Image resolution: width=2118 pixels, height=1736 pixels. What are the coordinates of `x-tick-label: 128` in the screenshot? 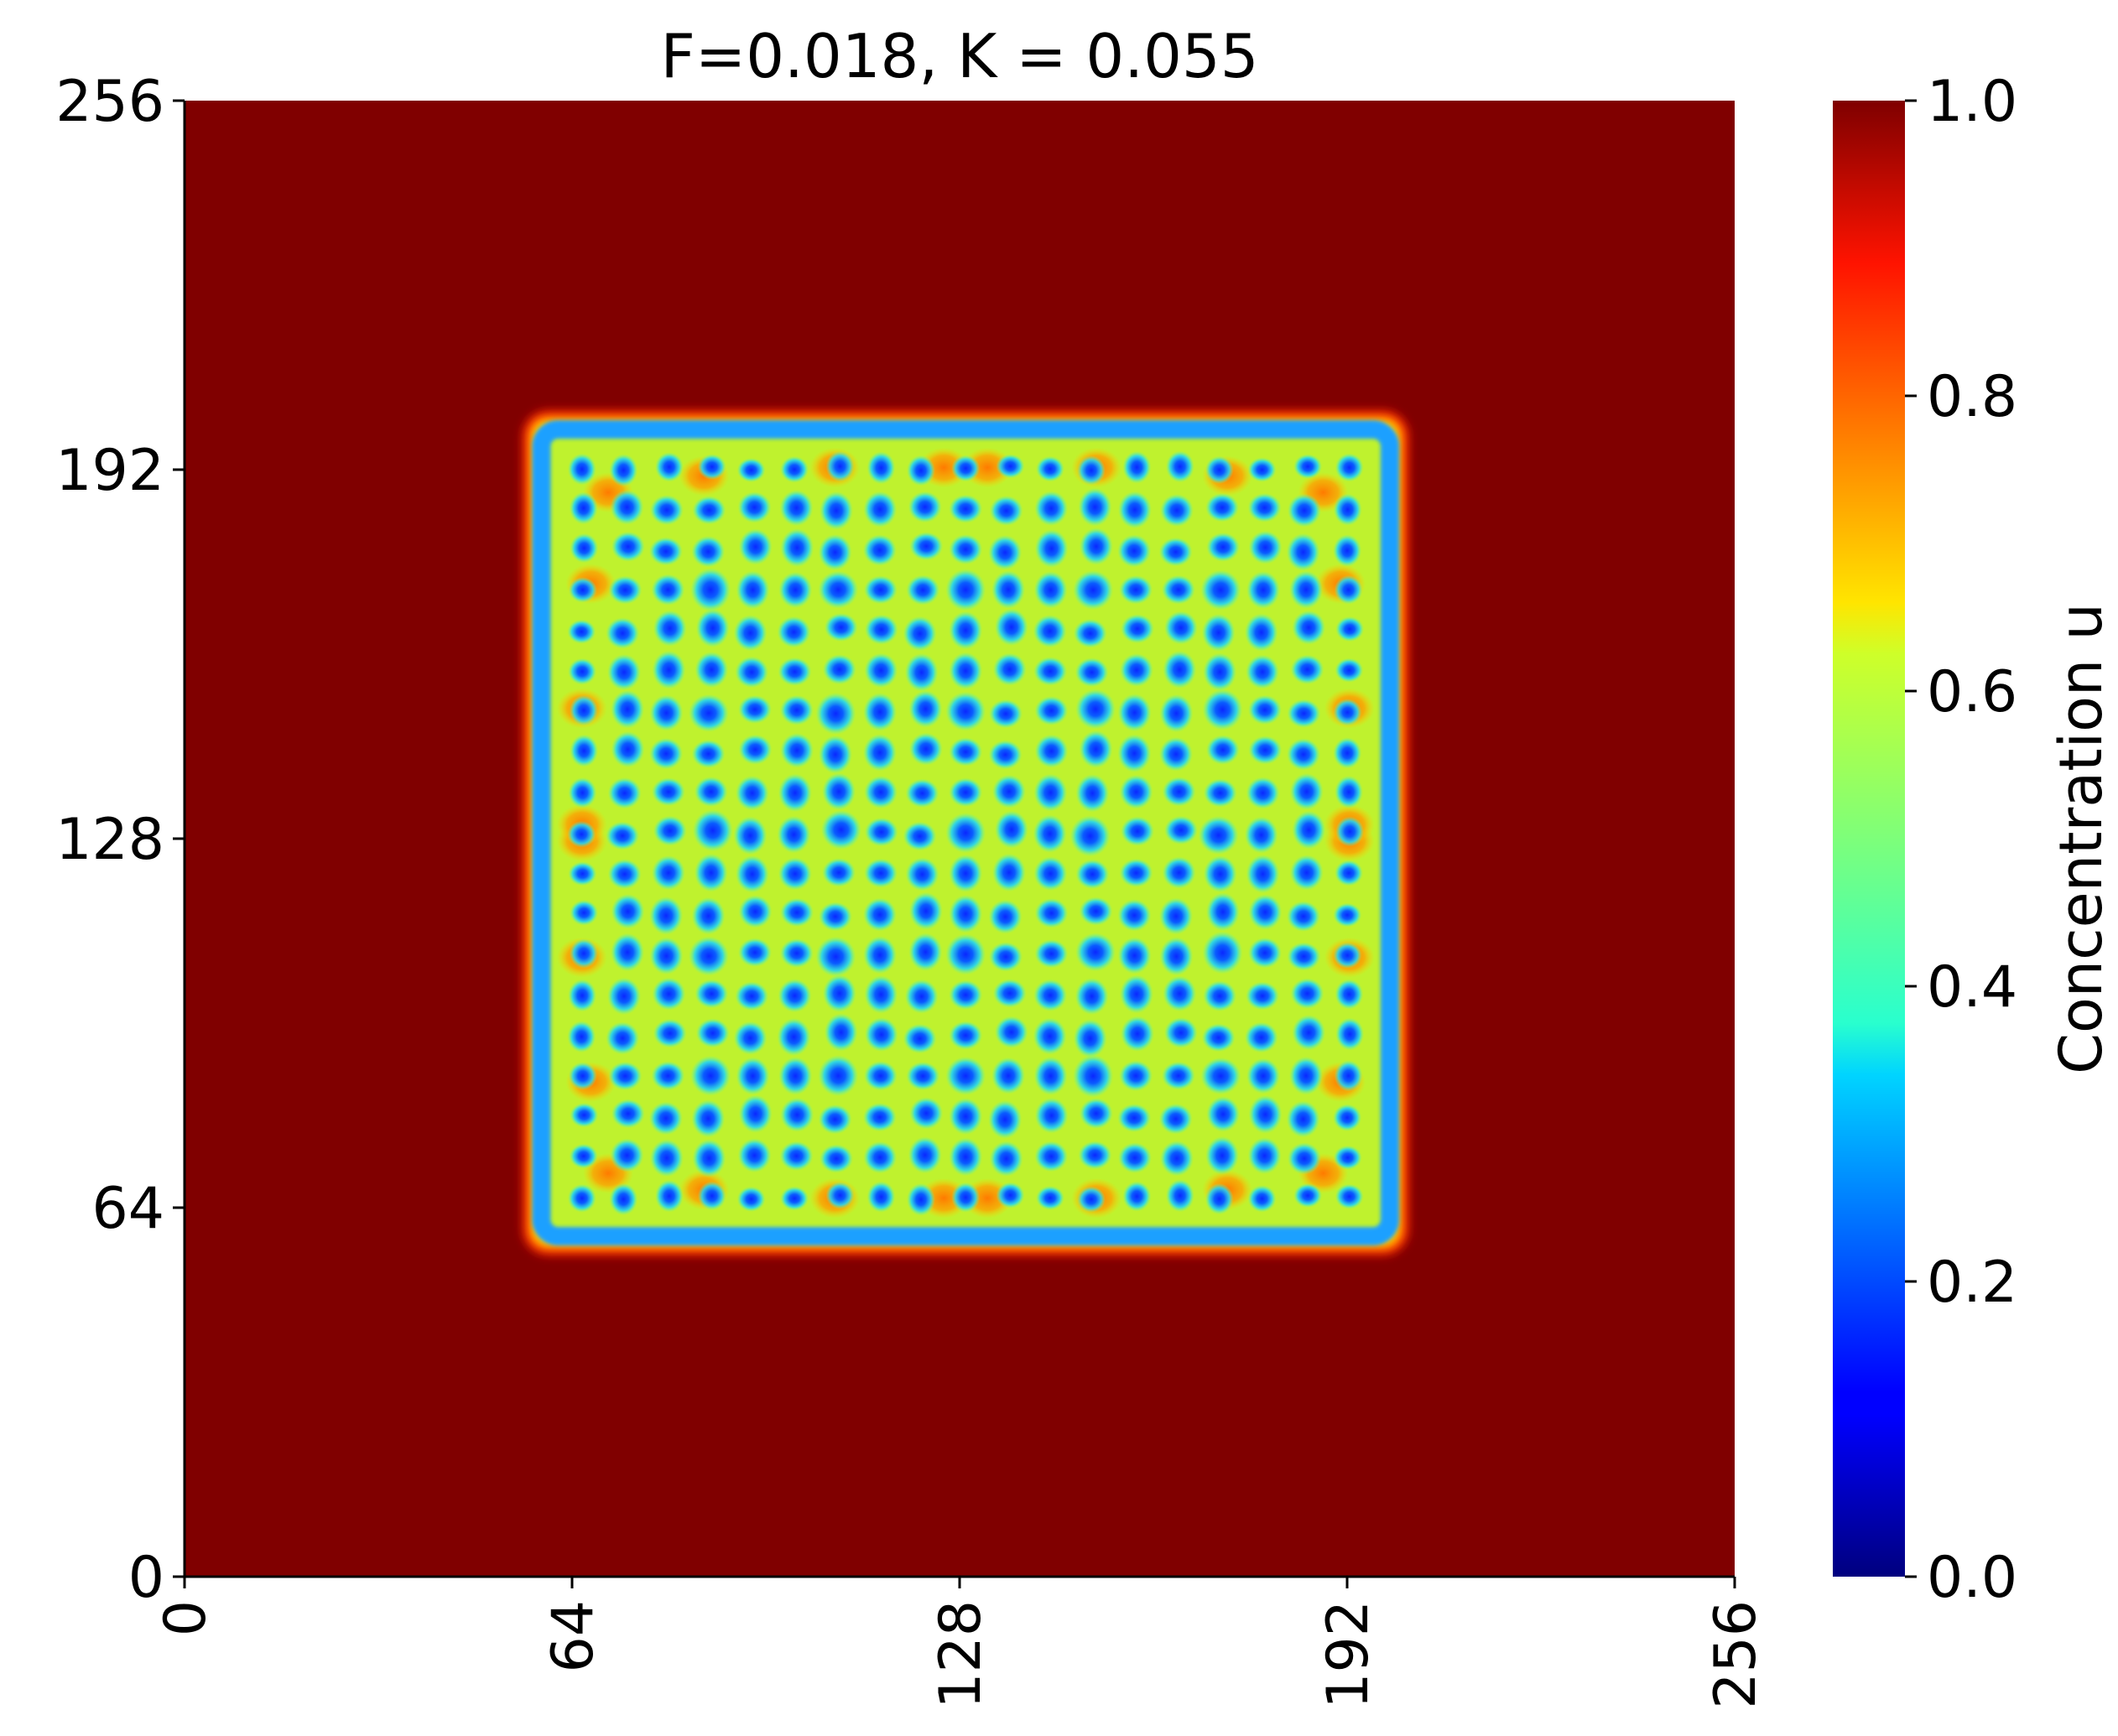 It's located at (961, 1654).